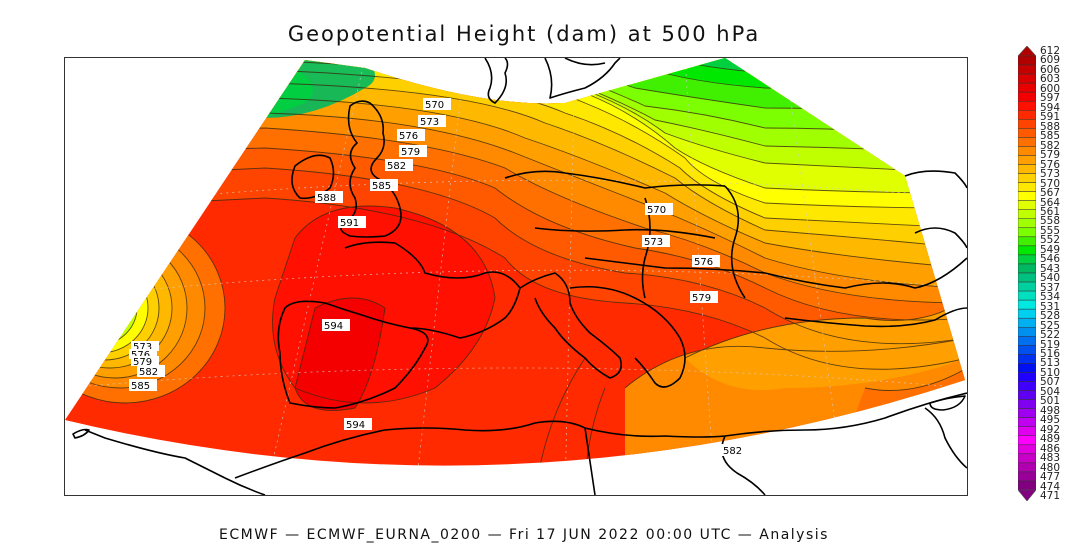  Describe the element at coordinates (1050, 410) in the screenshot. I see `colorbar-label: 498` at that location.